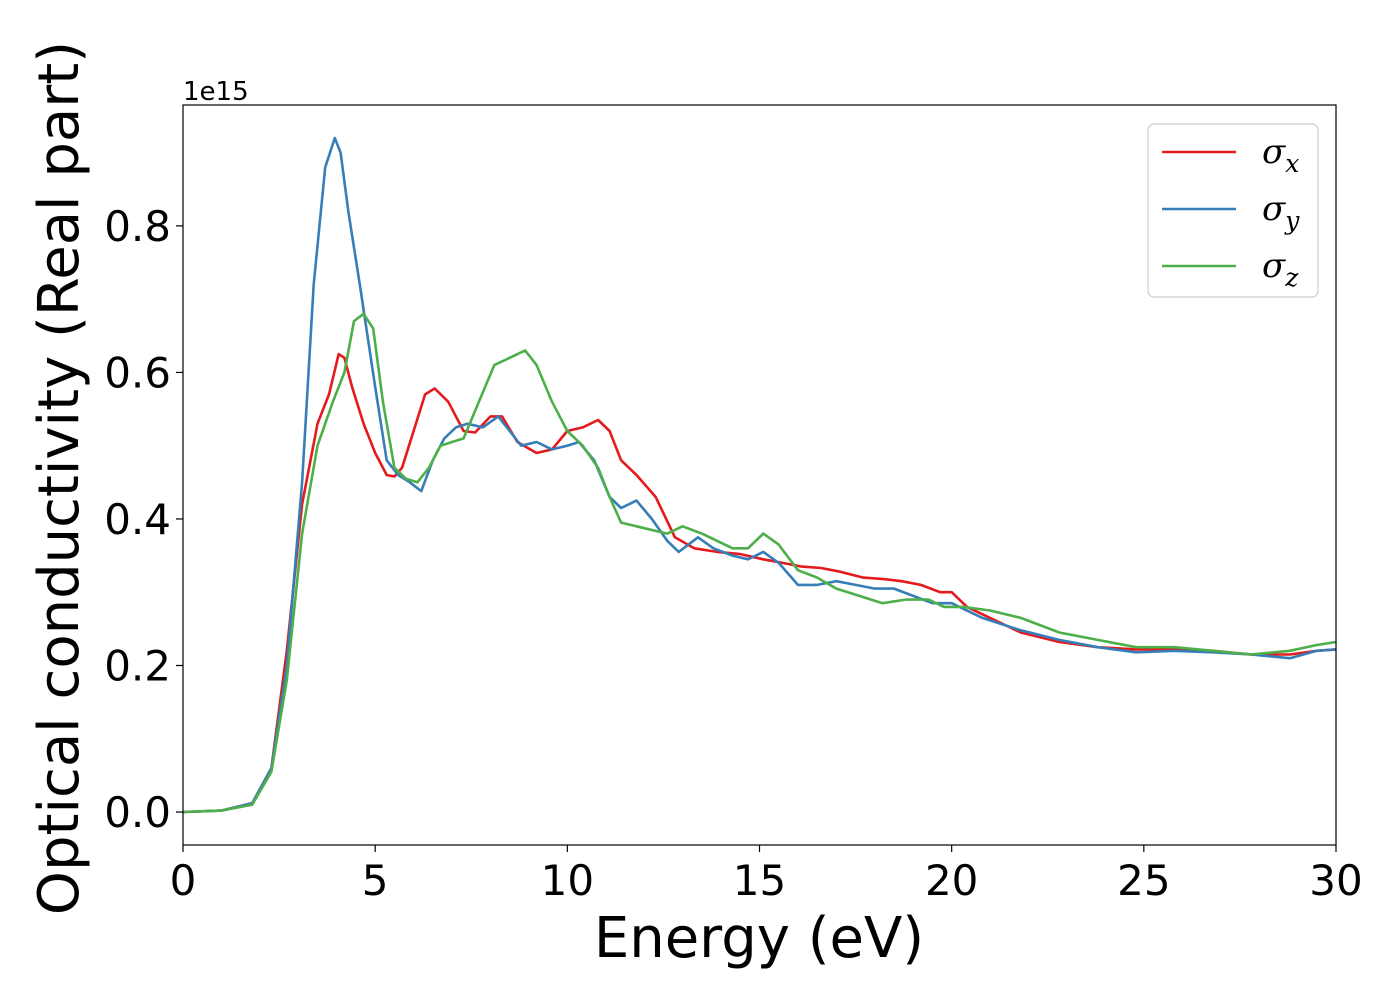  Describe the element at coordinates (1335, 880) in the screenshot. I see `x-tick-label: 30` at that location.